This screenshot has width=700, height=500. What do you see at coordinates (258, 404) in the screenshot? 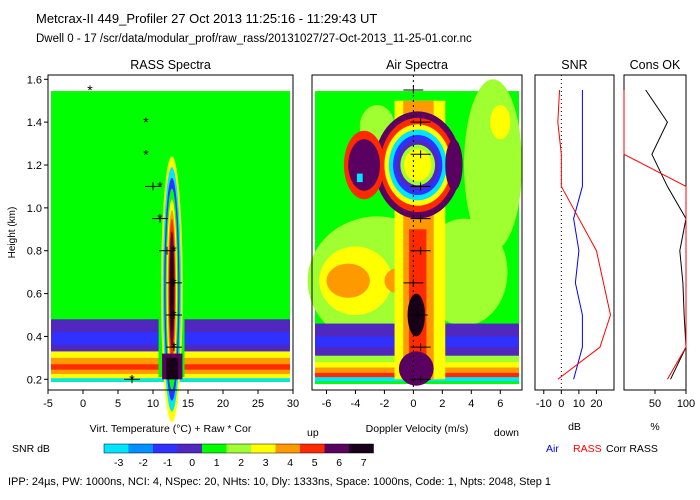
I see `rass-xtick-label: 25` at bounding box center [258, 404].